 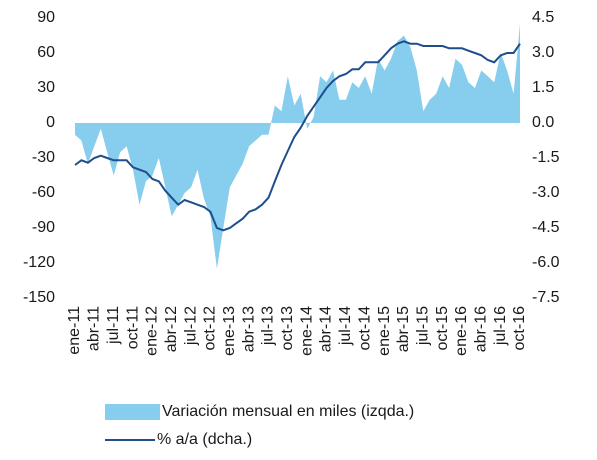 I want to click on y2-tick-label: 3.0, so click(x=543, y=52).